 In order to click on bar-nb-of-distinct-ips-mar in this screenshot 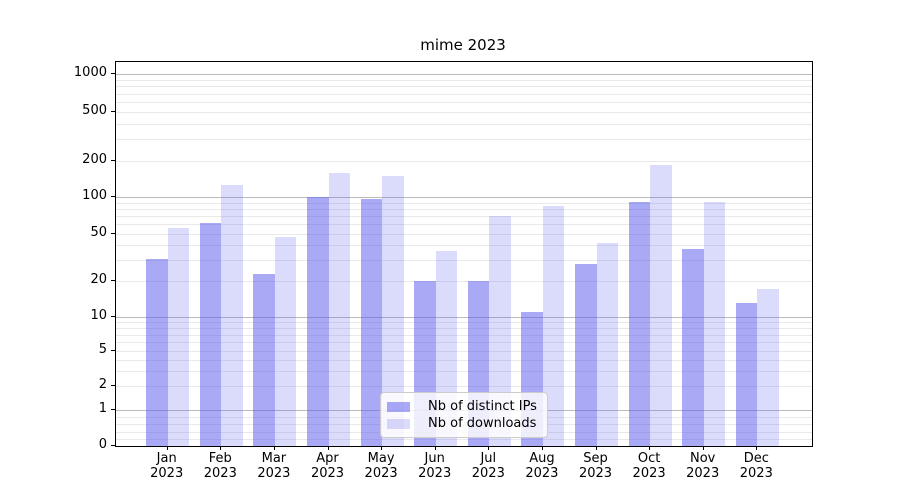, I will do `click(264, 359)`.